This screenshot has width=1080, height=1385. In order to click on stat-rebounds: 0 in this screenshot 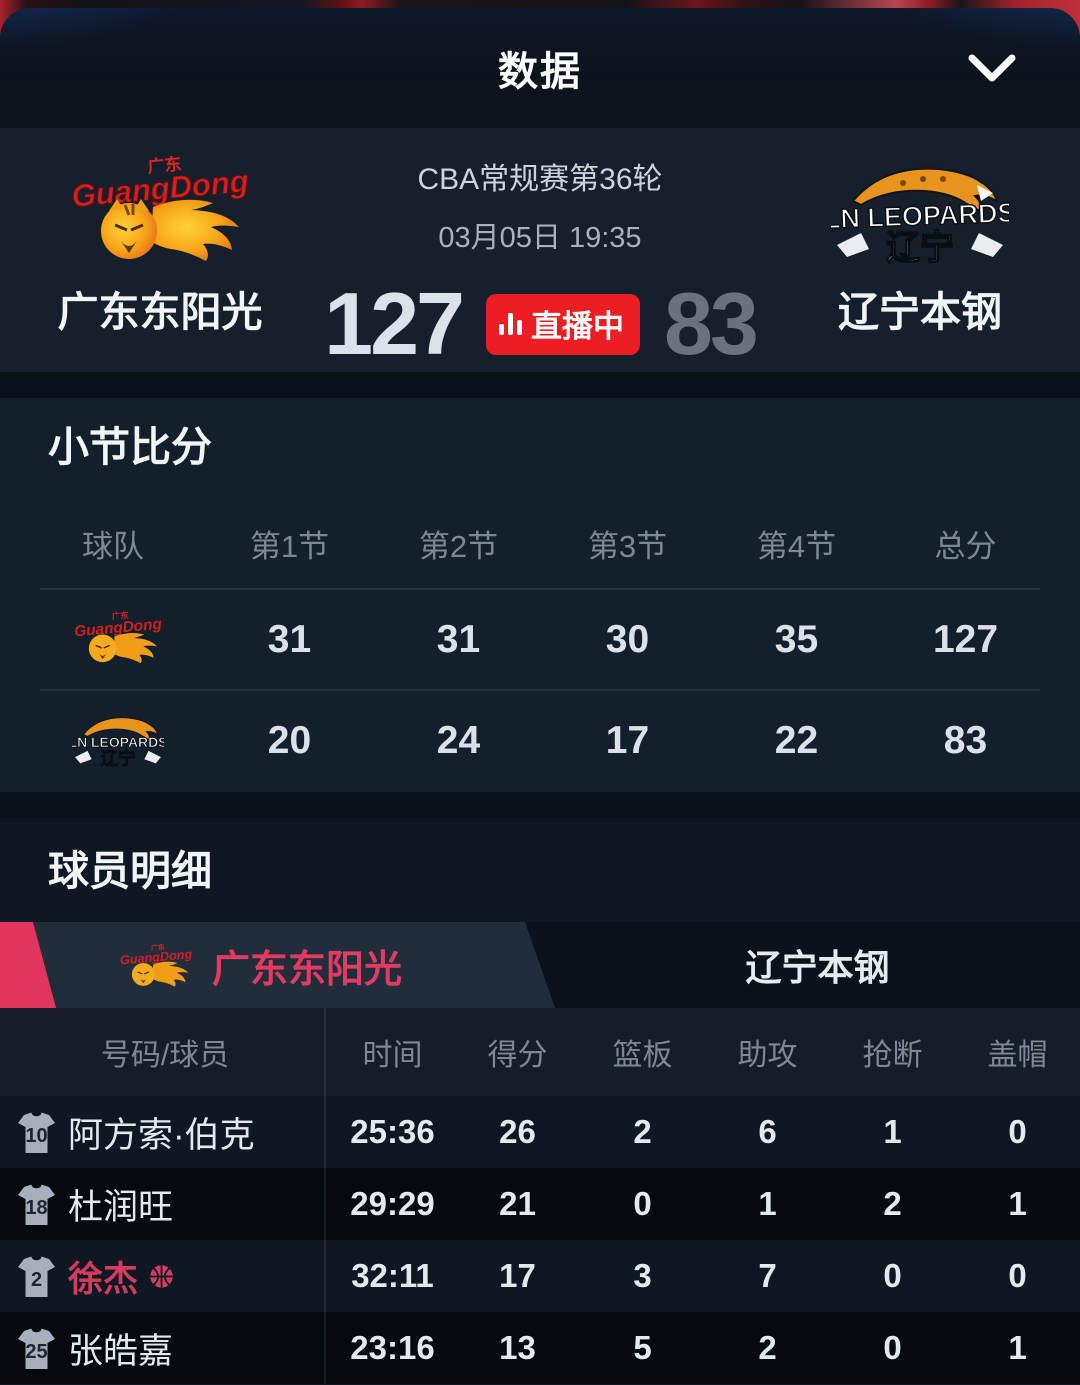, I will do `click(642, 1203)`.